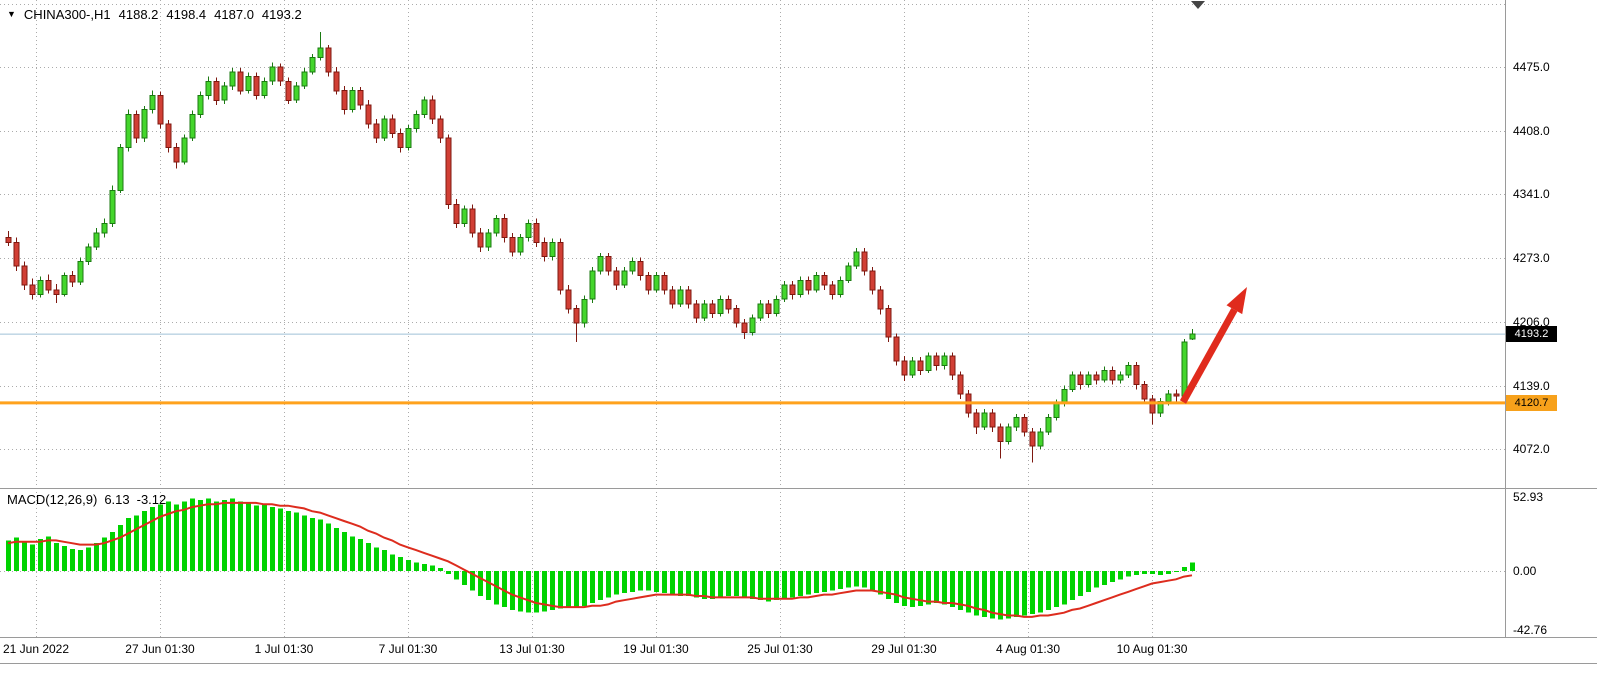 This screenshot has width=1597, height=675. What do you see at coordinates (1531, 258) in the screenshot?
I see `price-axis-label: 4273.0` at bounding box center [1531, 258].